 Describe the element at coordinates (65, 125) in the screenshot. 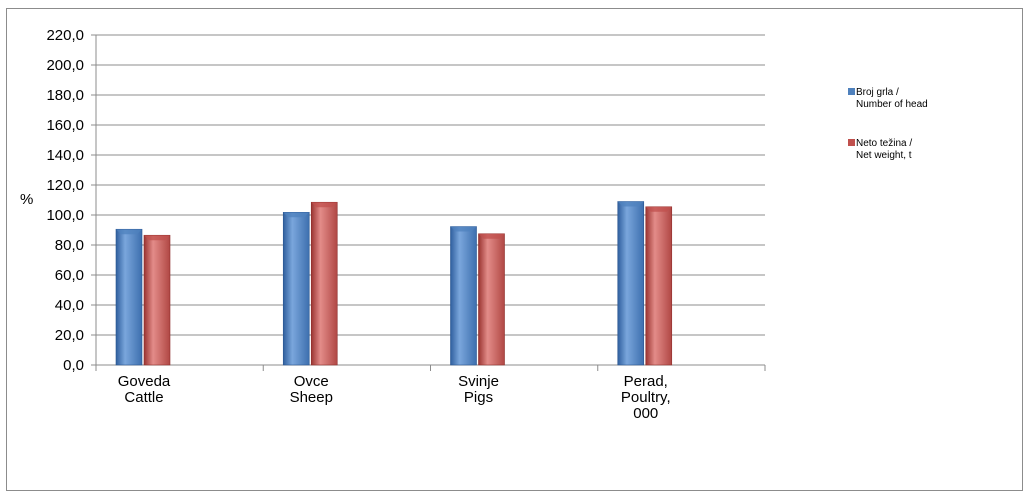

I see `y-tick-label: 160,0` at that location.